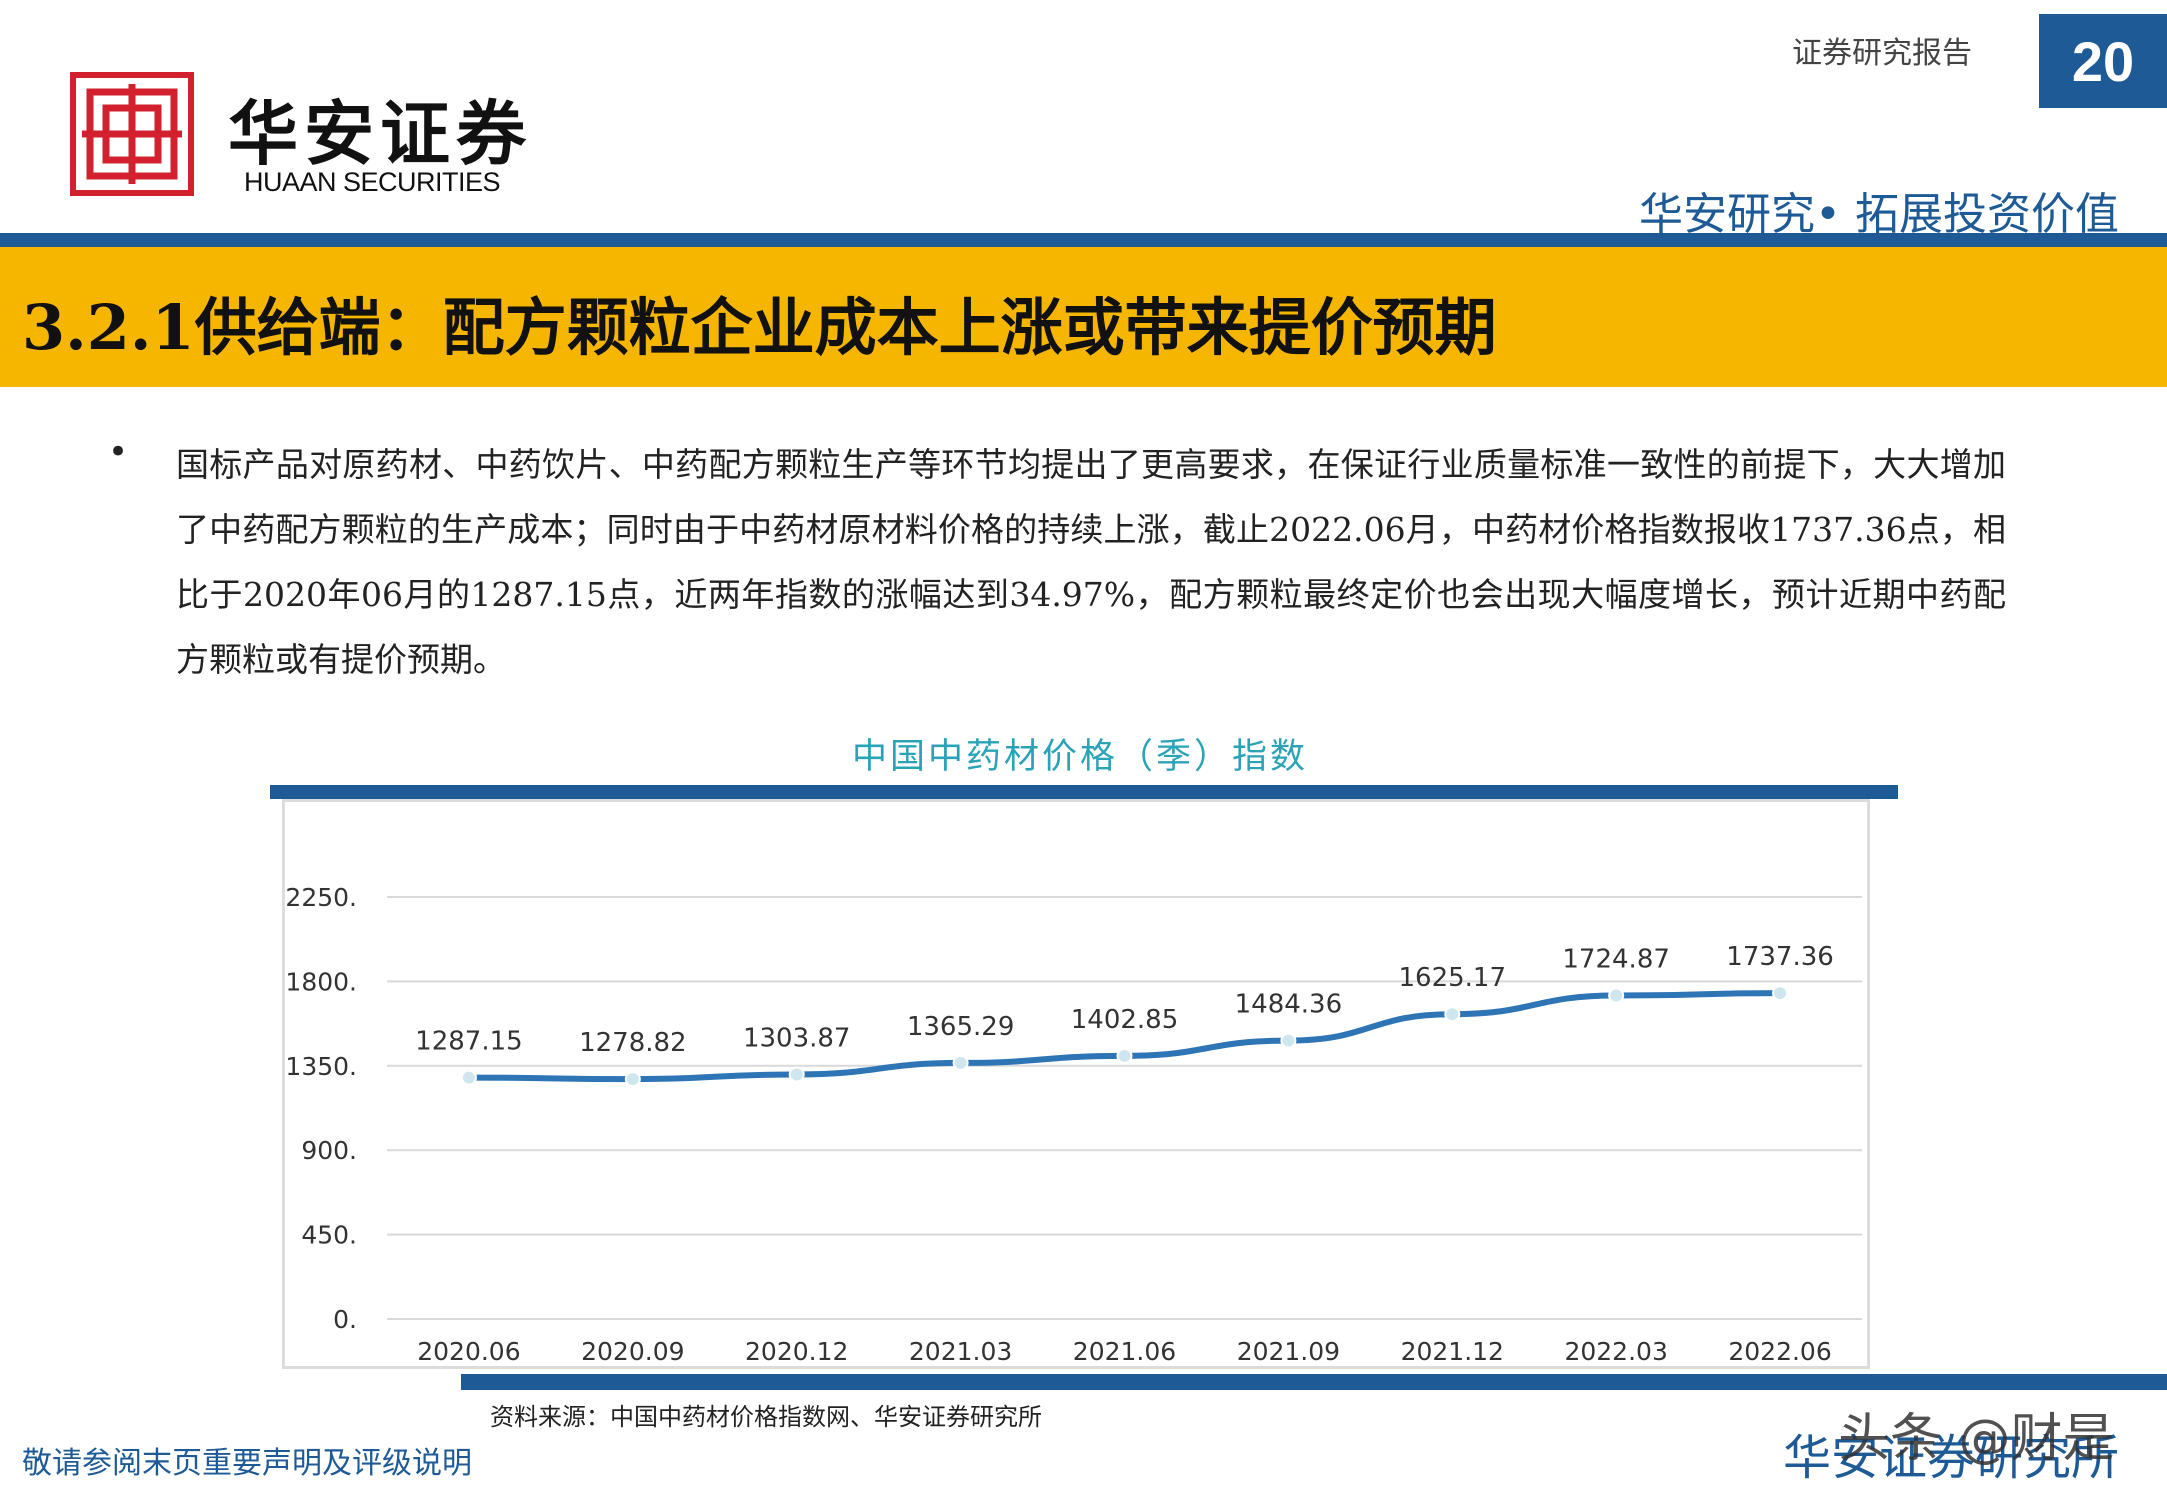  Describe the element at coordinates (633, 1043) in the screenshot. I see `data-label: 1278.82` at that location.